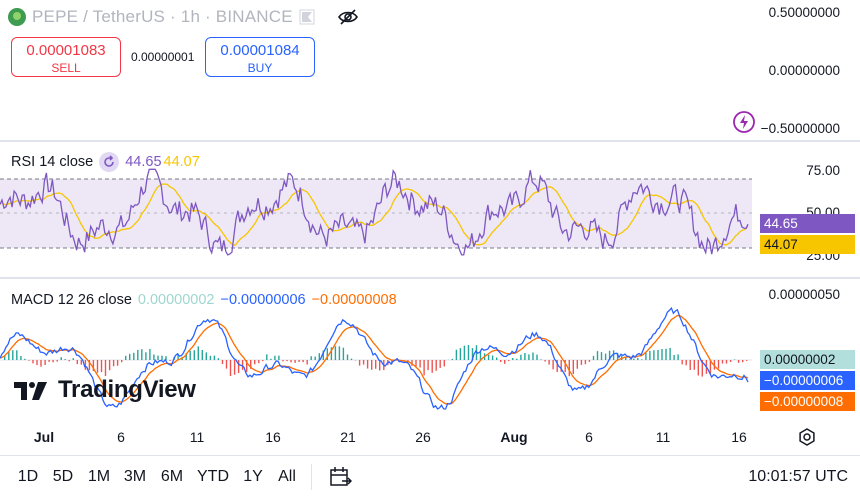 This screenshot has height=499, width=860. What do you see at coordinates (807, 437) in the screenshot?
I see `settings-icon` at bounding box center [807, 437].